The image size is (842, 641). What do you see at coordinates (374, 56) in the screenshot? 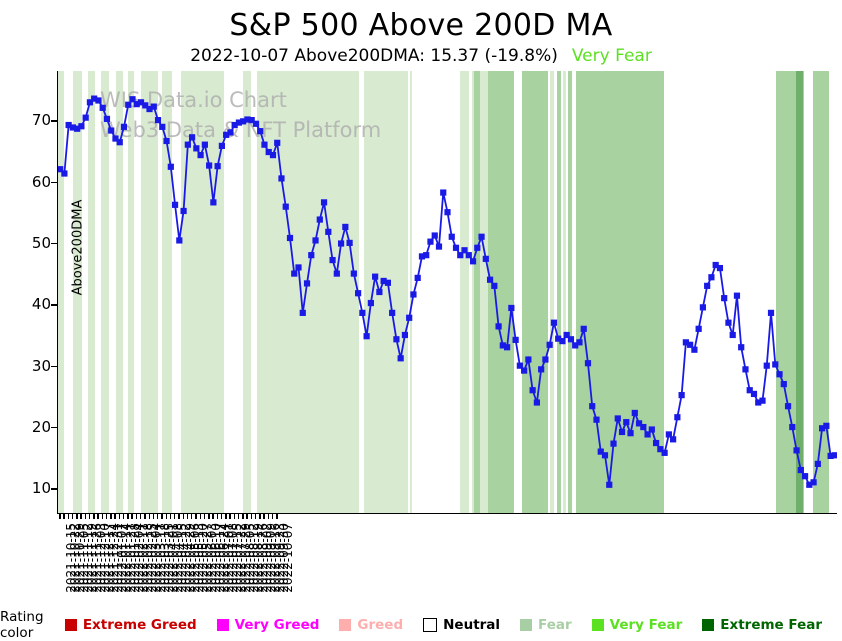
I see `chart-subtitle: 2022-10-07 Above200DMA: 15.37 (-19.8%)` at bounding box center [374, 56].